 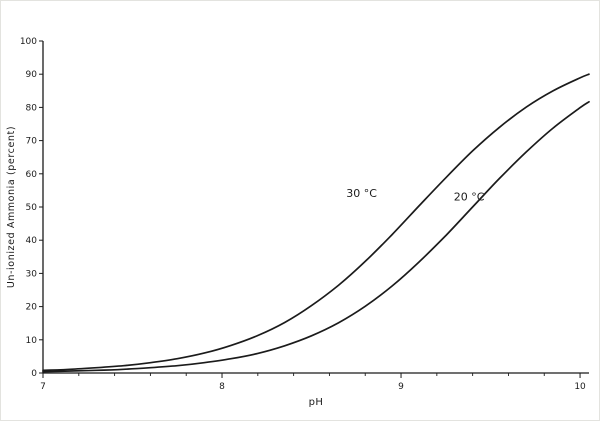 I want to click on x-tick-label: 8, so click(x=222, y=387).